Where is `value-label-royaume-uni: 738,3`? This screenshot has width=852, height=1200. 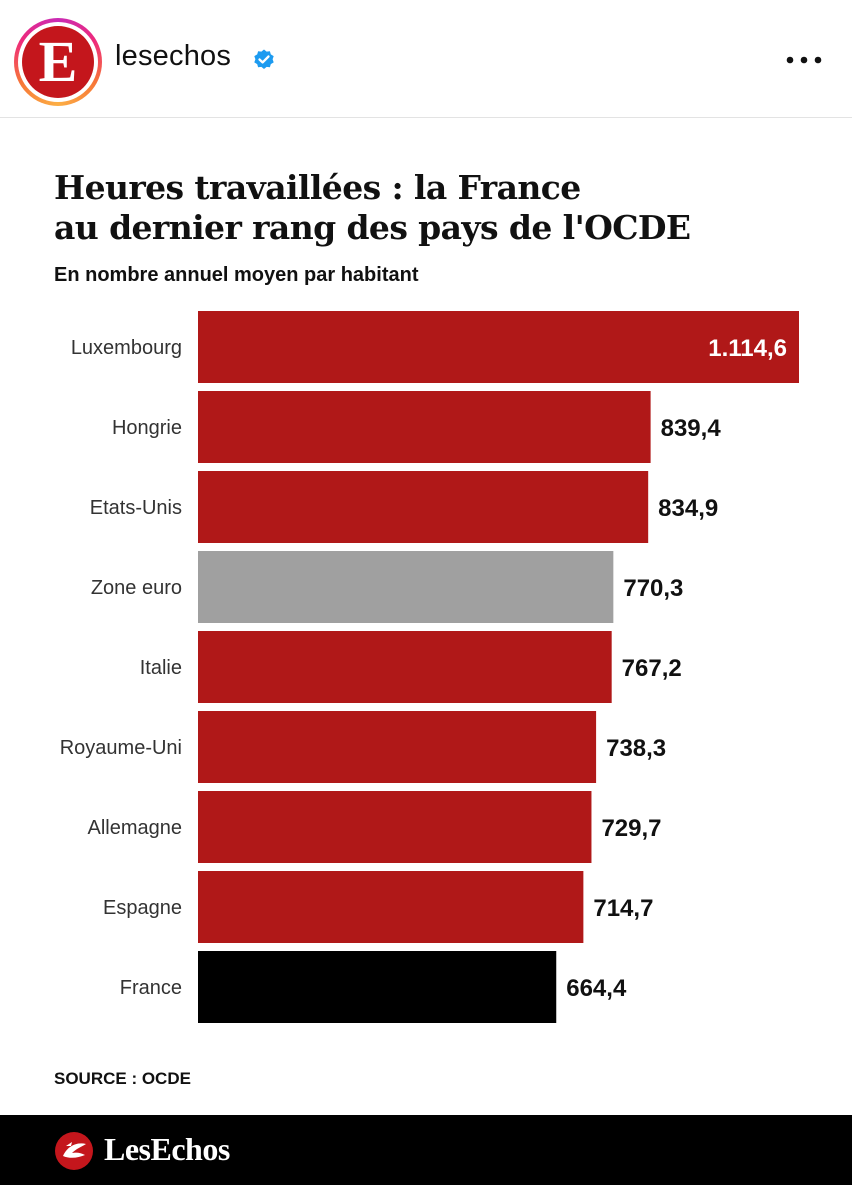 value-label-royaume-uni: 738,3 is located at coordinates (636, 748).